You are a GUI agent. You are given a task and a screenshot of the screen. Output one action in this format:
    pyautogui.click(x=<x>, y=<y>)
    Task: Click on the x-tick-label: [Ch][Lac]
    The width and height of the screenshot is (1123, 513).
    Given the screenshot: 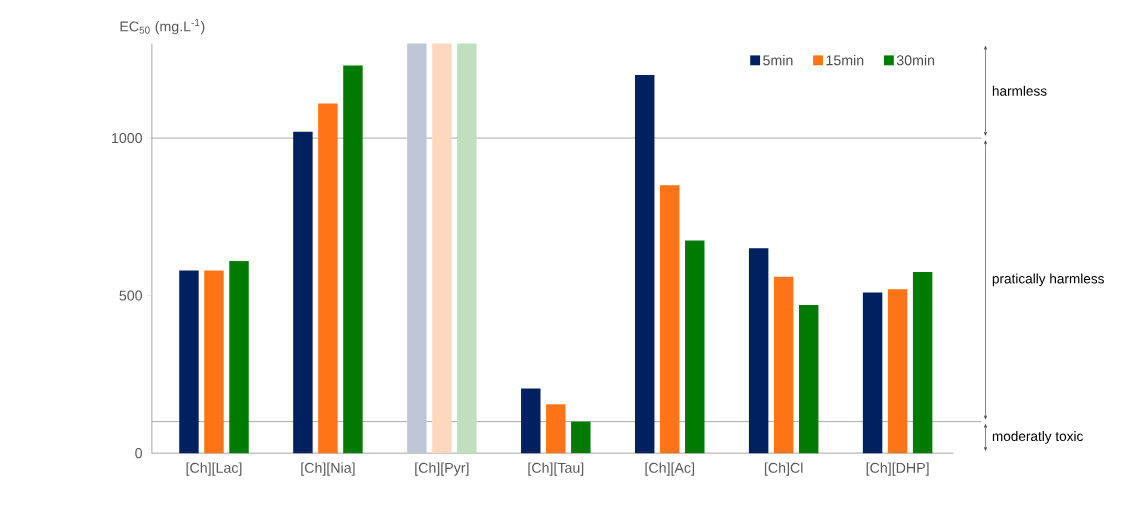 What is the action you would take?
    pyautogui.click(x=214, y=469)
    